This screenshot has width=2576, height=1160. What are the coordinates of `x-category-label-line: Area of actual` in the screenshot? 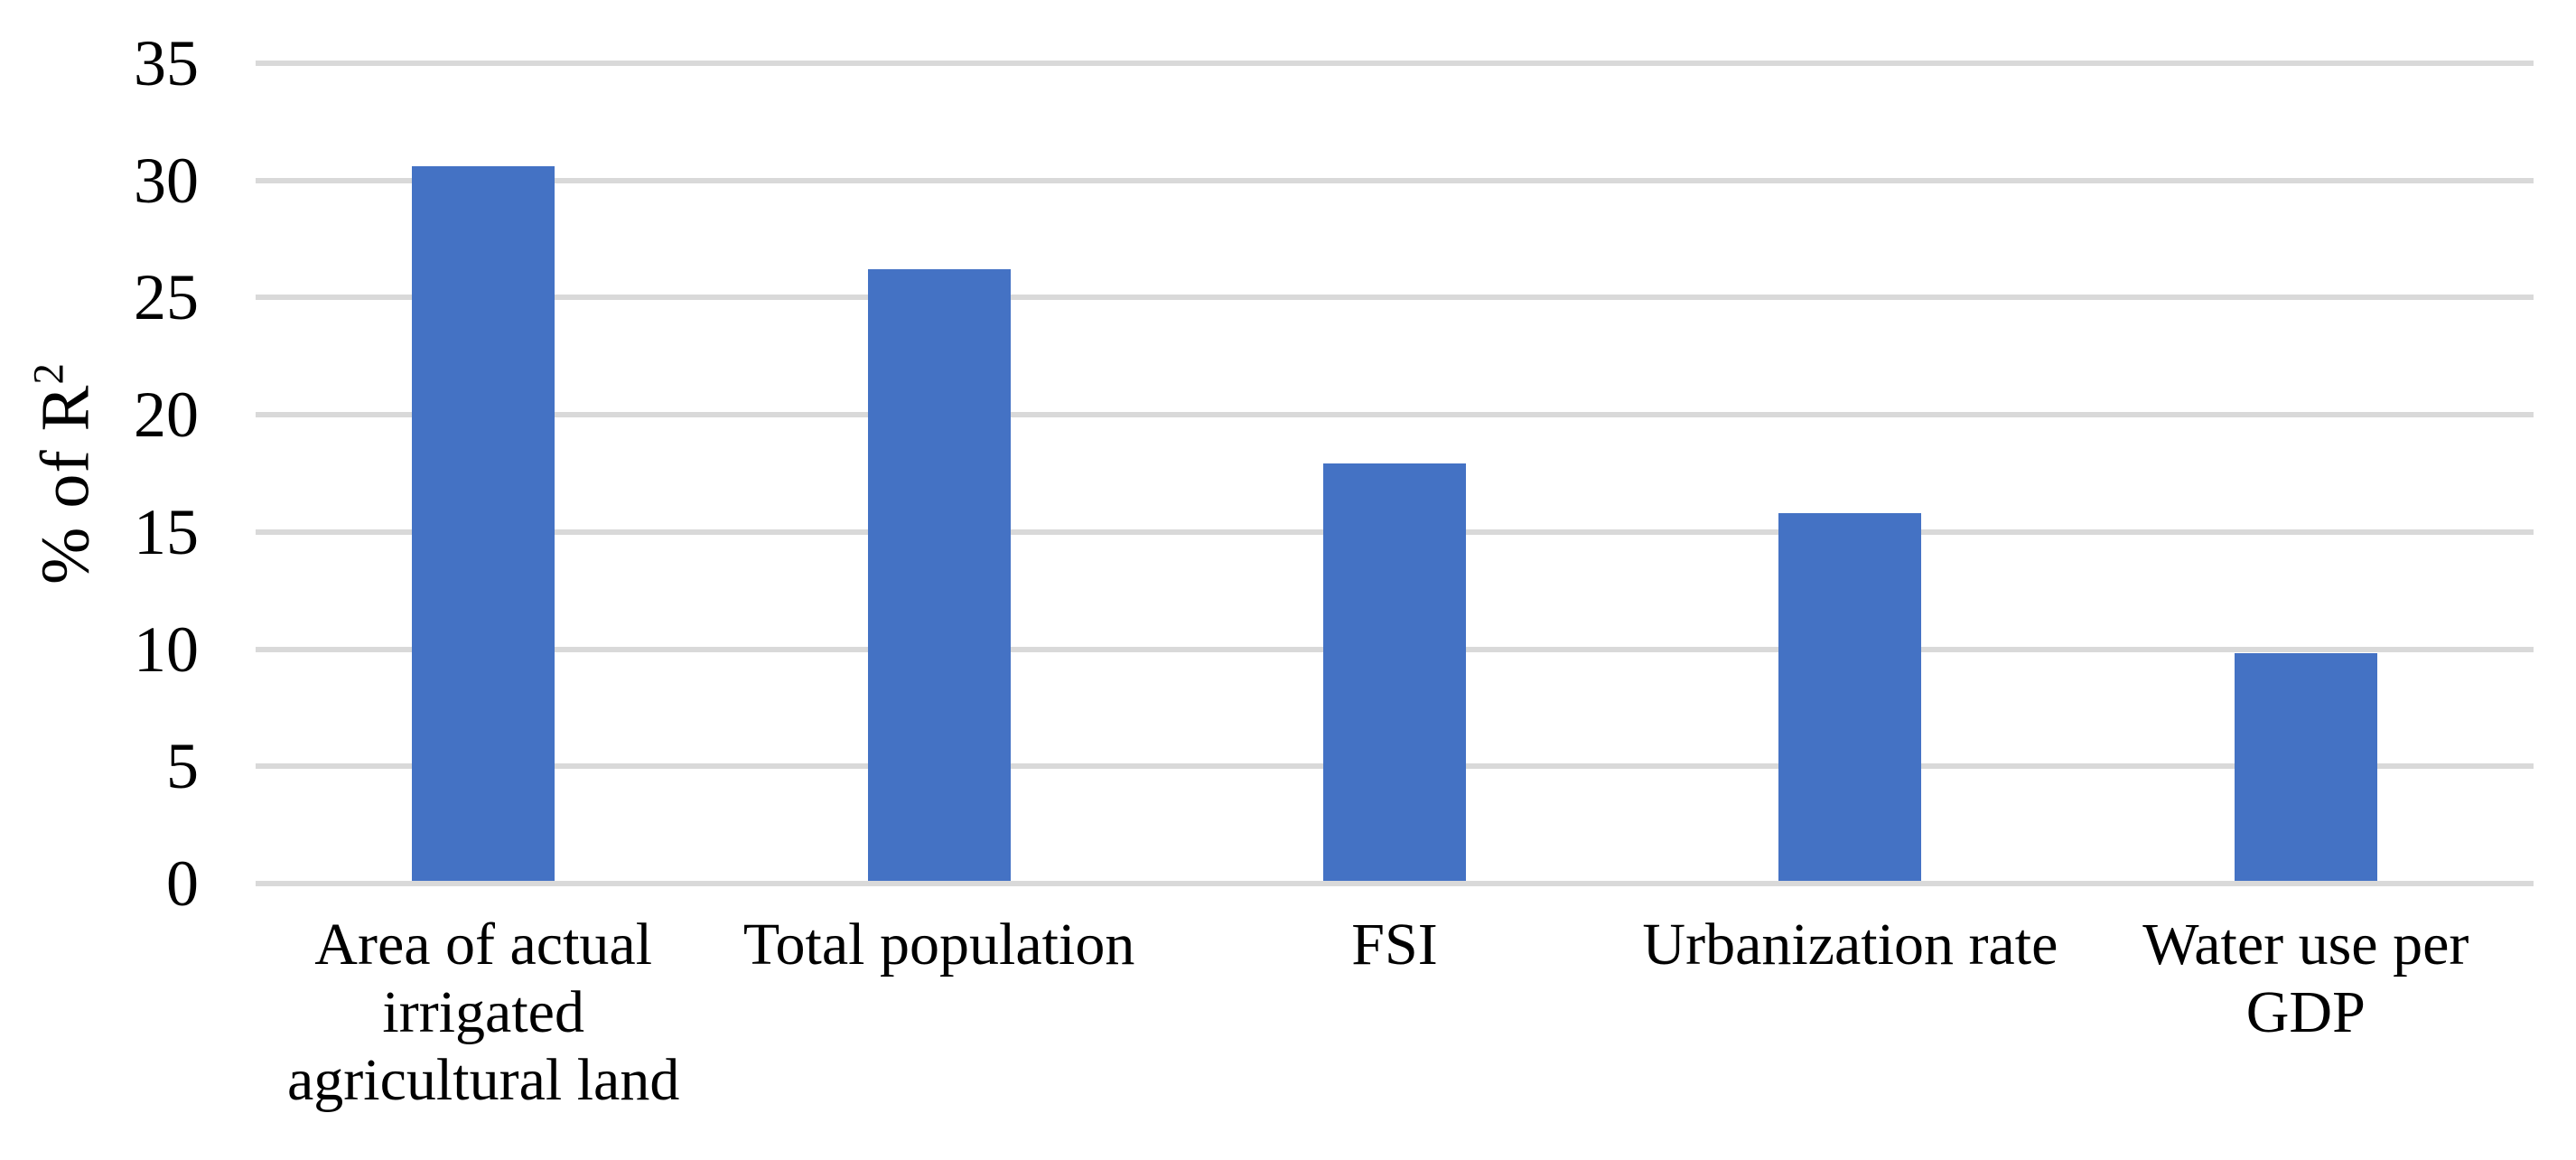 It's located at (483, 945).